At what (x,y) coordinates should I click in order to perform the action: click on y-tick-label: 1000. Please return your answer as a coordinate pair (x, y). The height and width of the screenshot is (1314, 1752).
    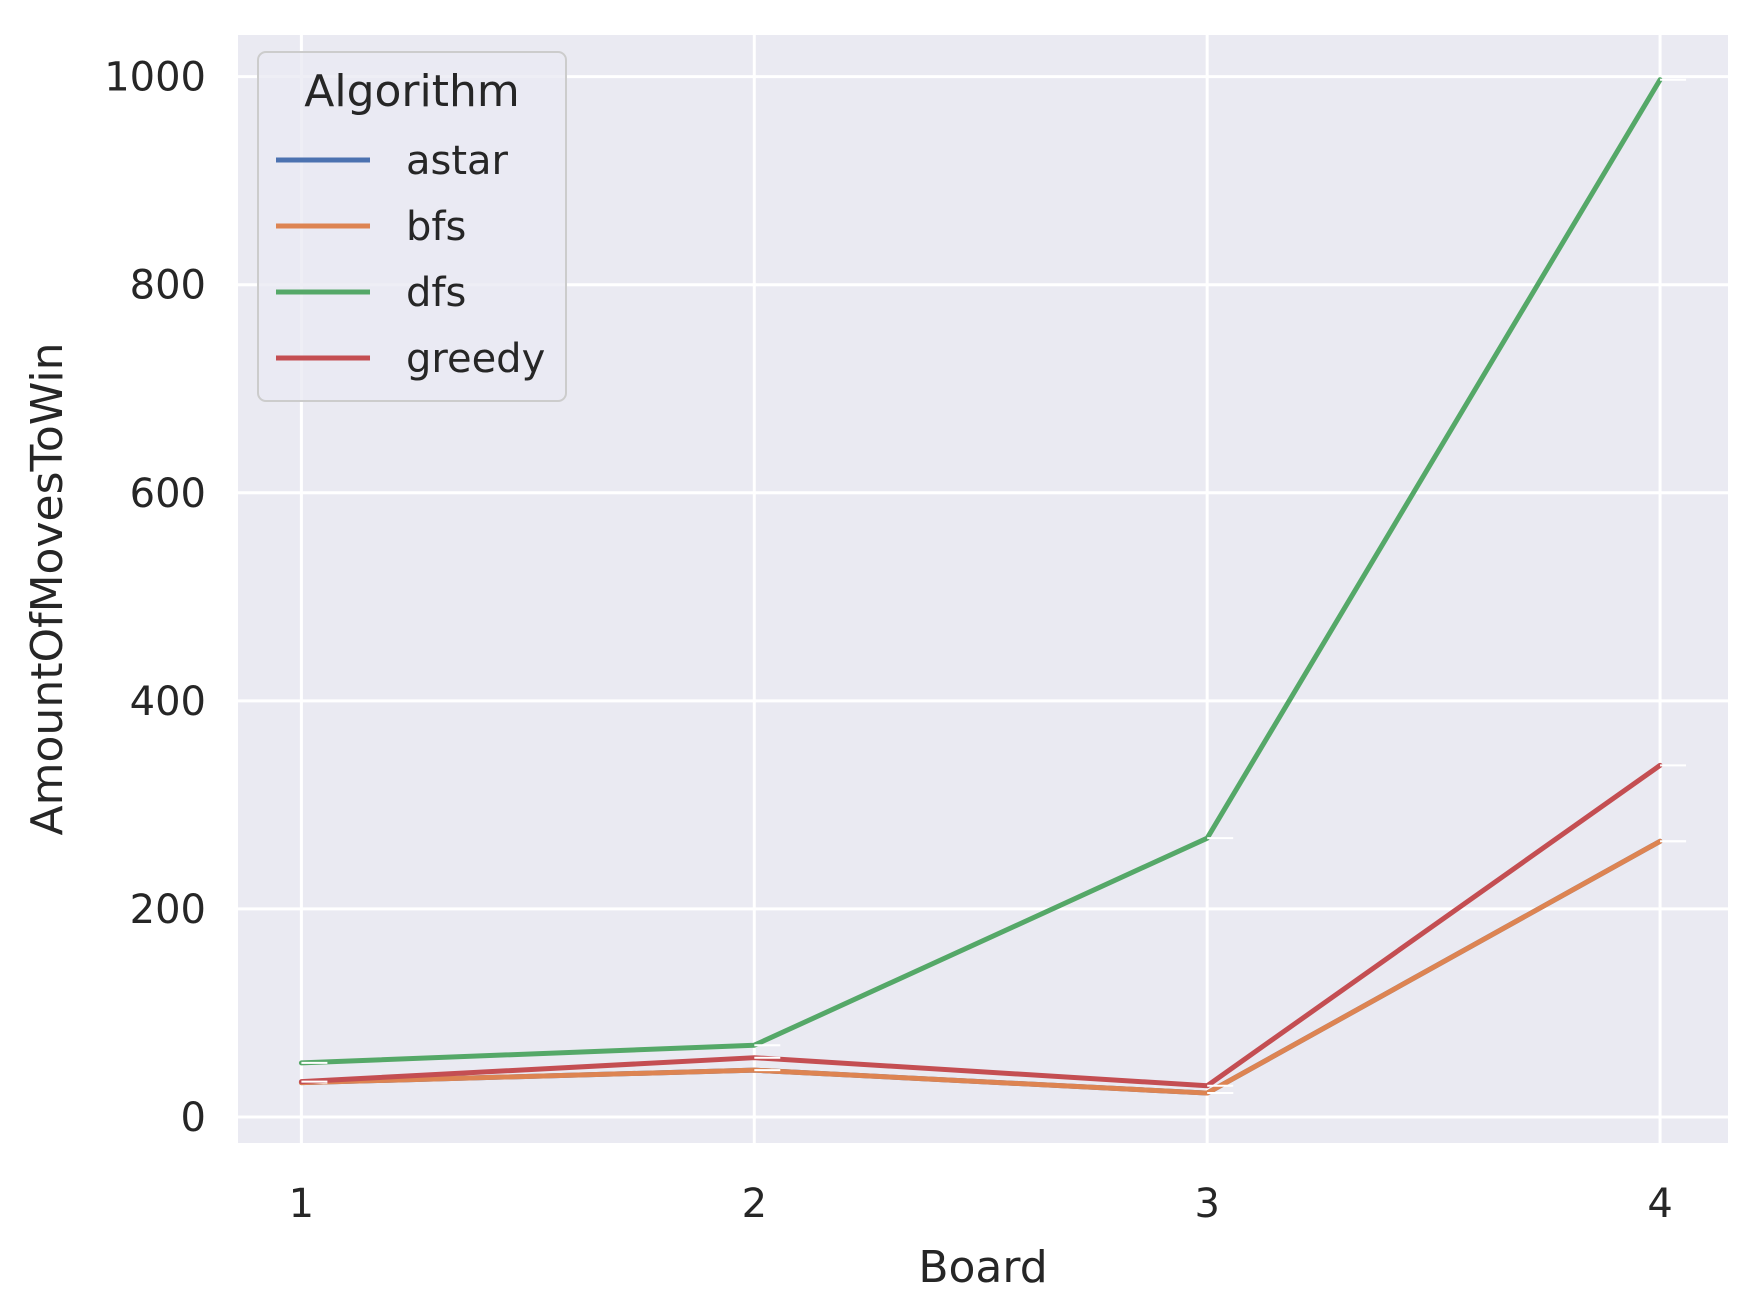
    Looking at the image, I should click on (155, 78).